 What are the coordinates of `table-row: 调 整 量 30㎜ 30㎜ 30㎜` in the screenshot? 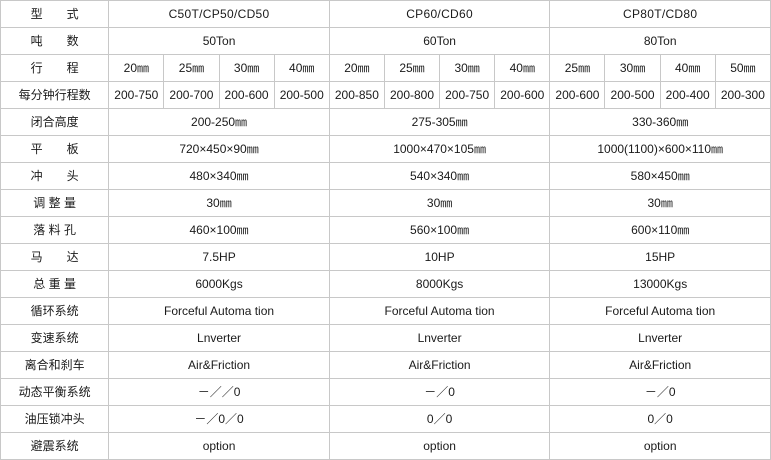 It's located at (385, 203).